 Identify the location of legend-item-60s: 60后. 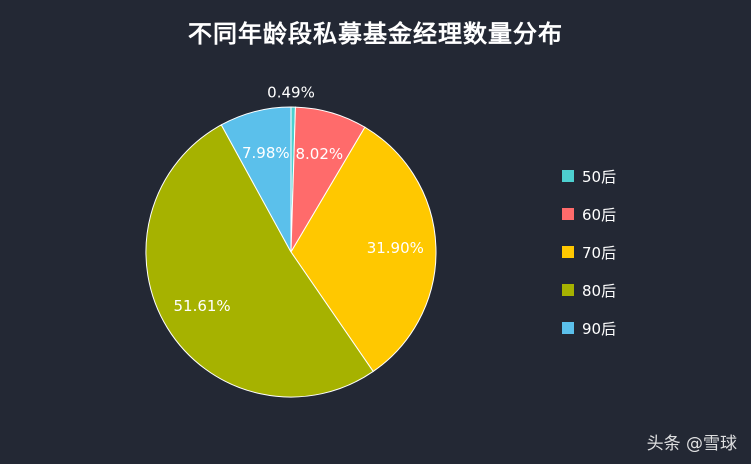
(589, 214).